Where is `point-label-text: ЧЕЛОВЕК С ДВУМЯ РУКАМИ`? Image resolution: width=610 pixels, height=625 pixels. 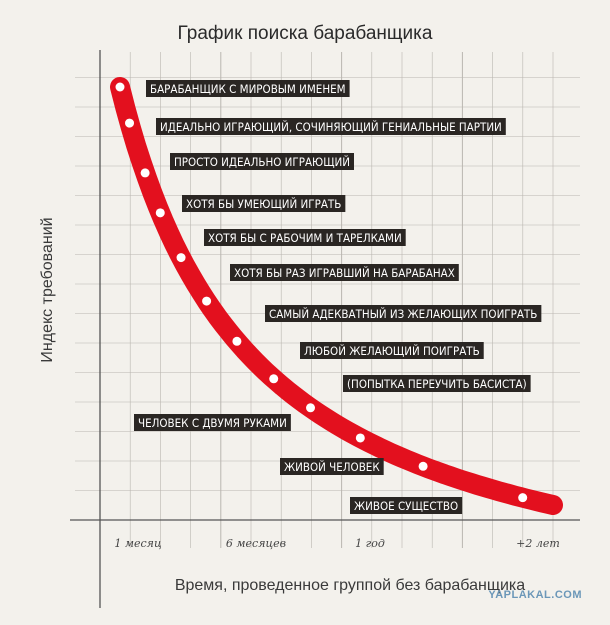 point-label-text: ЧЕЛОВЕК С ДВУМЯ РУКАМИ is located at coordinates (212, 423).